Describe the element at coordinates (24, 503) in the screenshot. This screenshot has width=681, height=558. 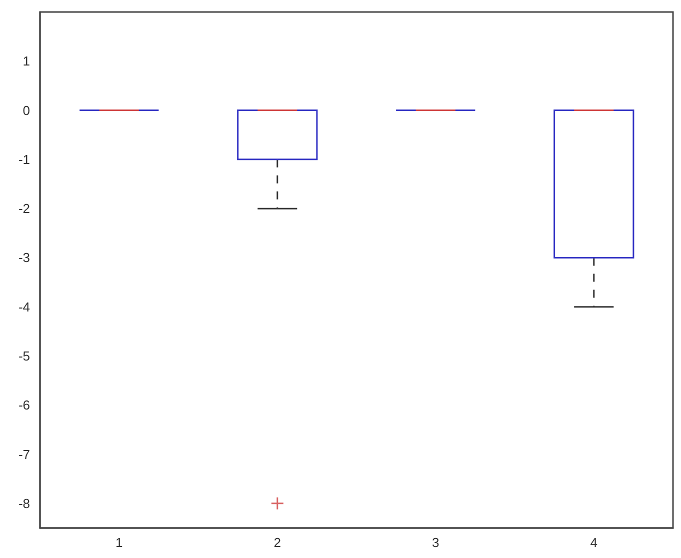
I see `y-tick-label: -8` at that location.